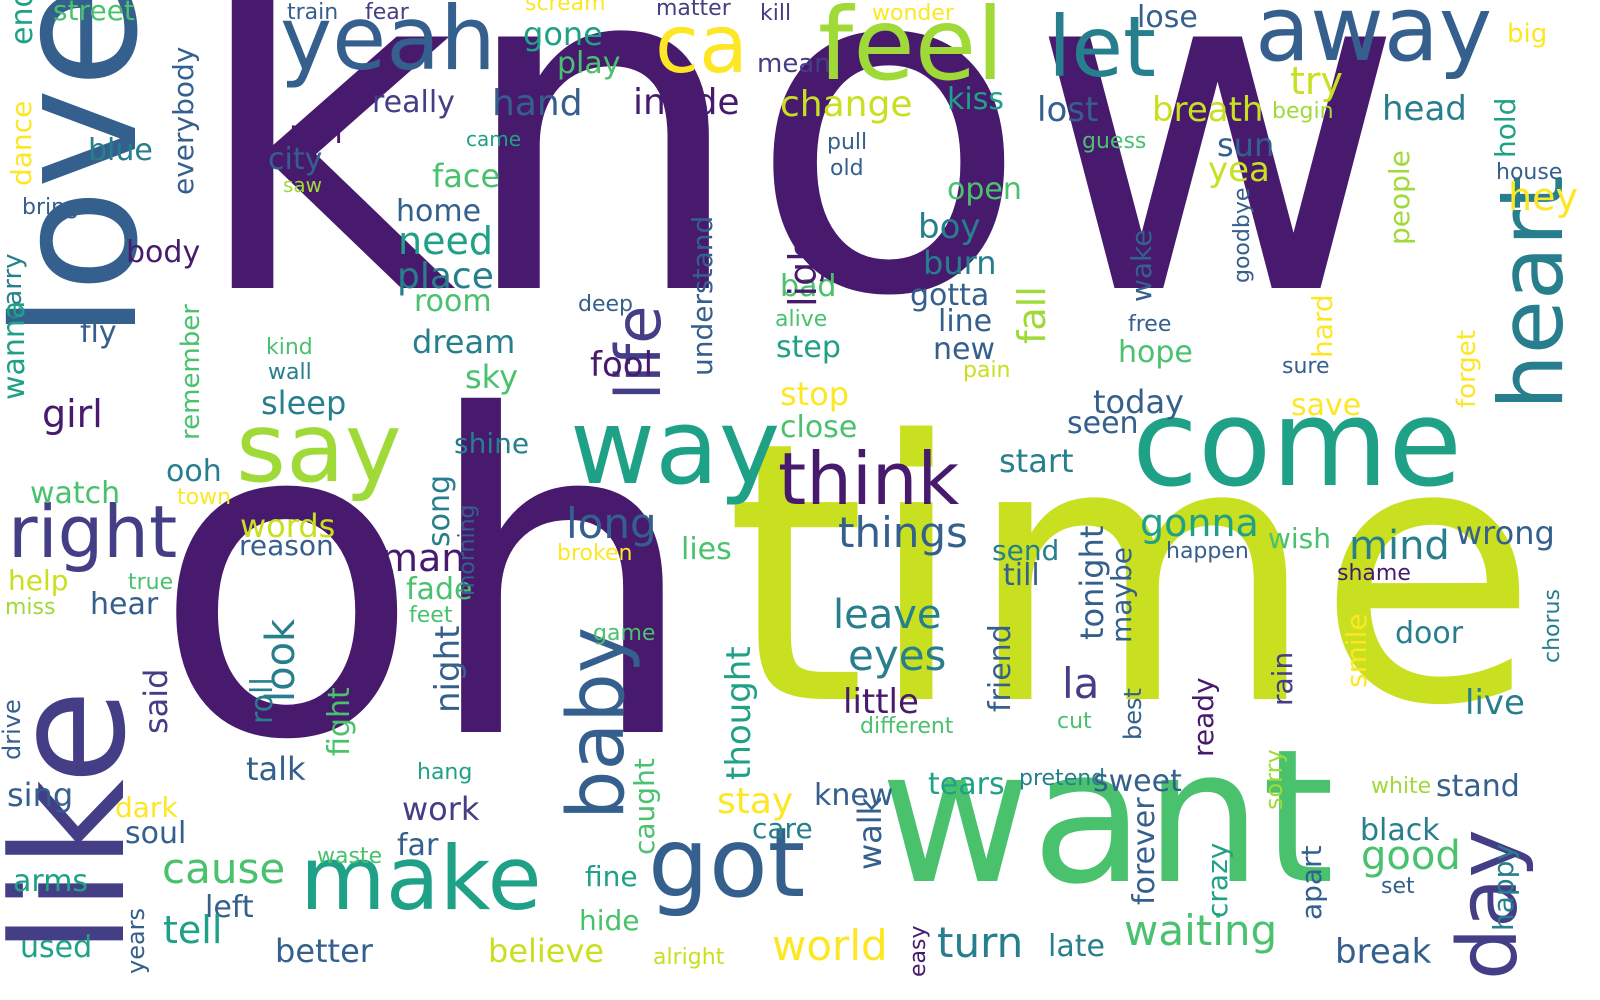 The width and height of the screenshot is (1600, 1000). What do you see at coordinates (1398, 886) in the screenshot?
I see `word-set: set` at bounding box center [1398, 886].